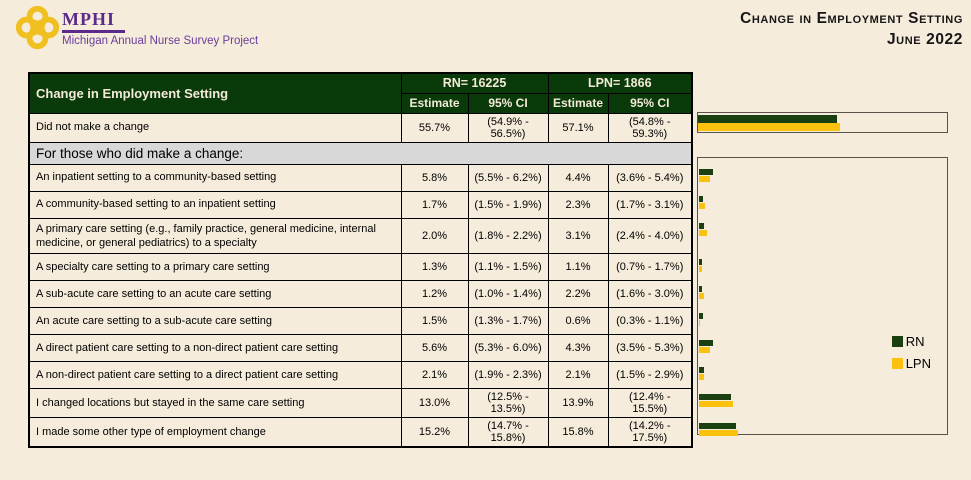 Image resolution: width=971 pixels, height=480 pixels. I want to click on rn-estimate-value: 1.5%, so click(434, 321).